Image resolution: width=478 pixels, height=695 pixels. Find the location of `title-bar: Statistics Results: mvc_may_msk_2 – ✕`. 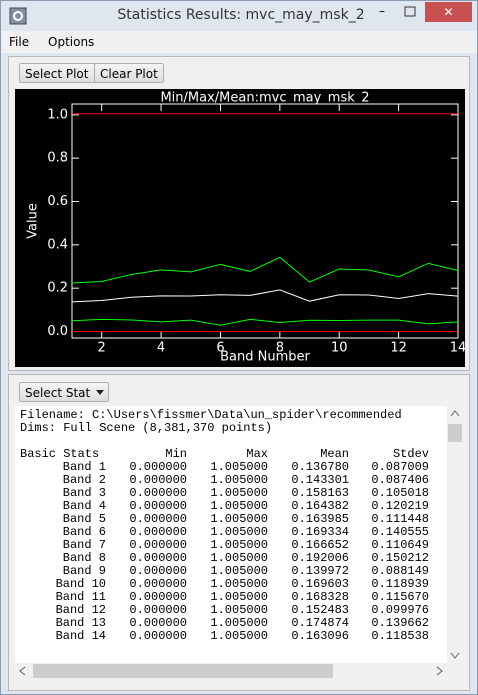

title-bar: Statistics Results: mvc_may_msk_2 – ✕ is located at coordinates (239, 16).